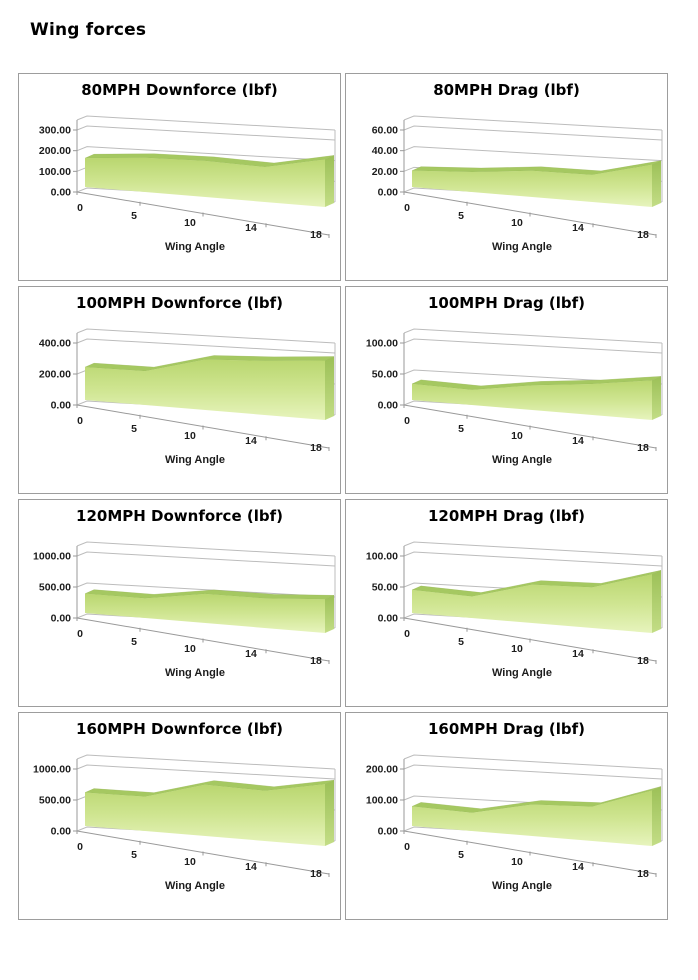 The width and height of the screenshot is (698, 980). I want to click on chart-plot-area: 0.00 500.00 1000.00 0 5 10 14 18 Wing Angle, so click(184, 823).